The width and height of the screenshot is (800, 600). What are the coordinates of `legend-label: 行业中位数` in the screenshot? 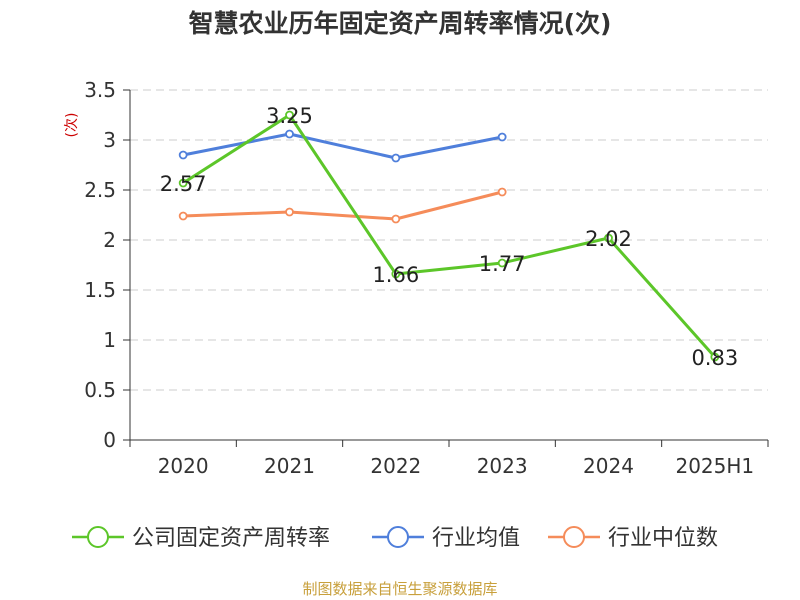 It's located at (663, 538).